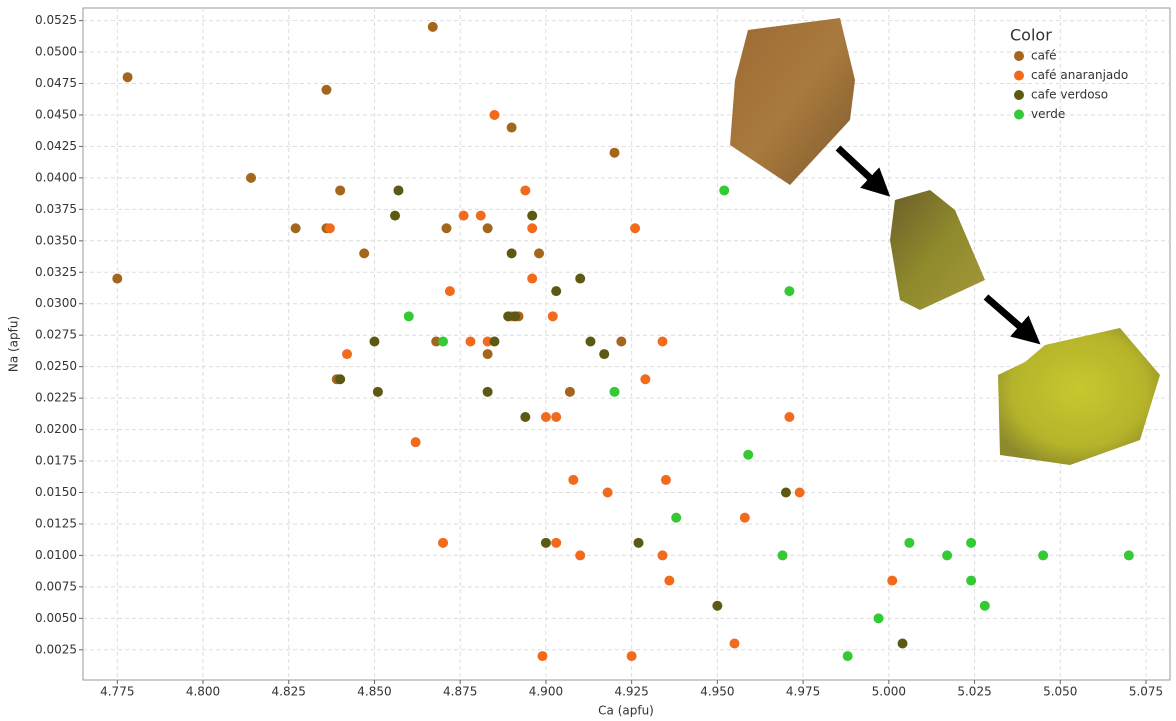 The height and width of the screenshot is (721, 1176). Describe the element at coordinates (626, 711) in the screenshot. I see `x-axis-label: Ca (apfu)` at that location.